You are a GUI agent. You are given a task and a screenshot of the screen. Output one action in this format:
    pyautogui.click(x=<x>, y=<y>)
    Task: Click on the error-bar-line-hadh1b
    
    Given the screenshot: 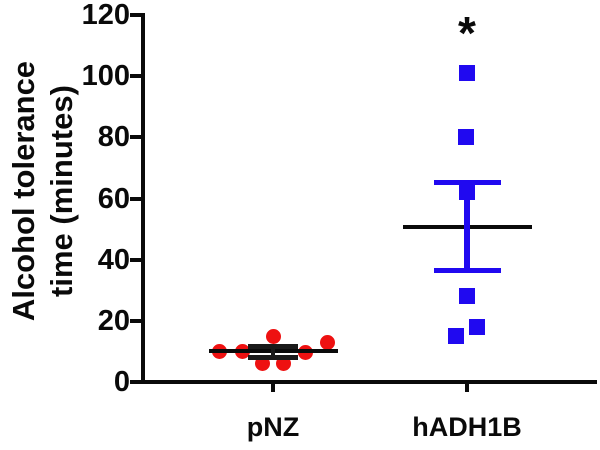 What is the action you would take?
    pyautogui.click(x=467, y=226)
    